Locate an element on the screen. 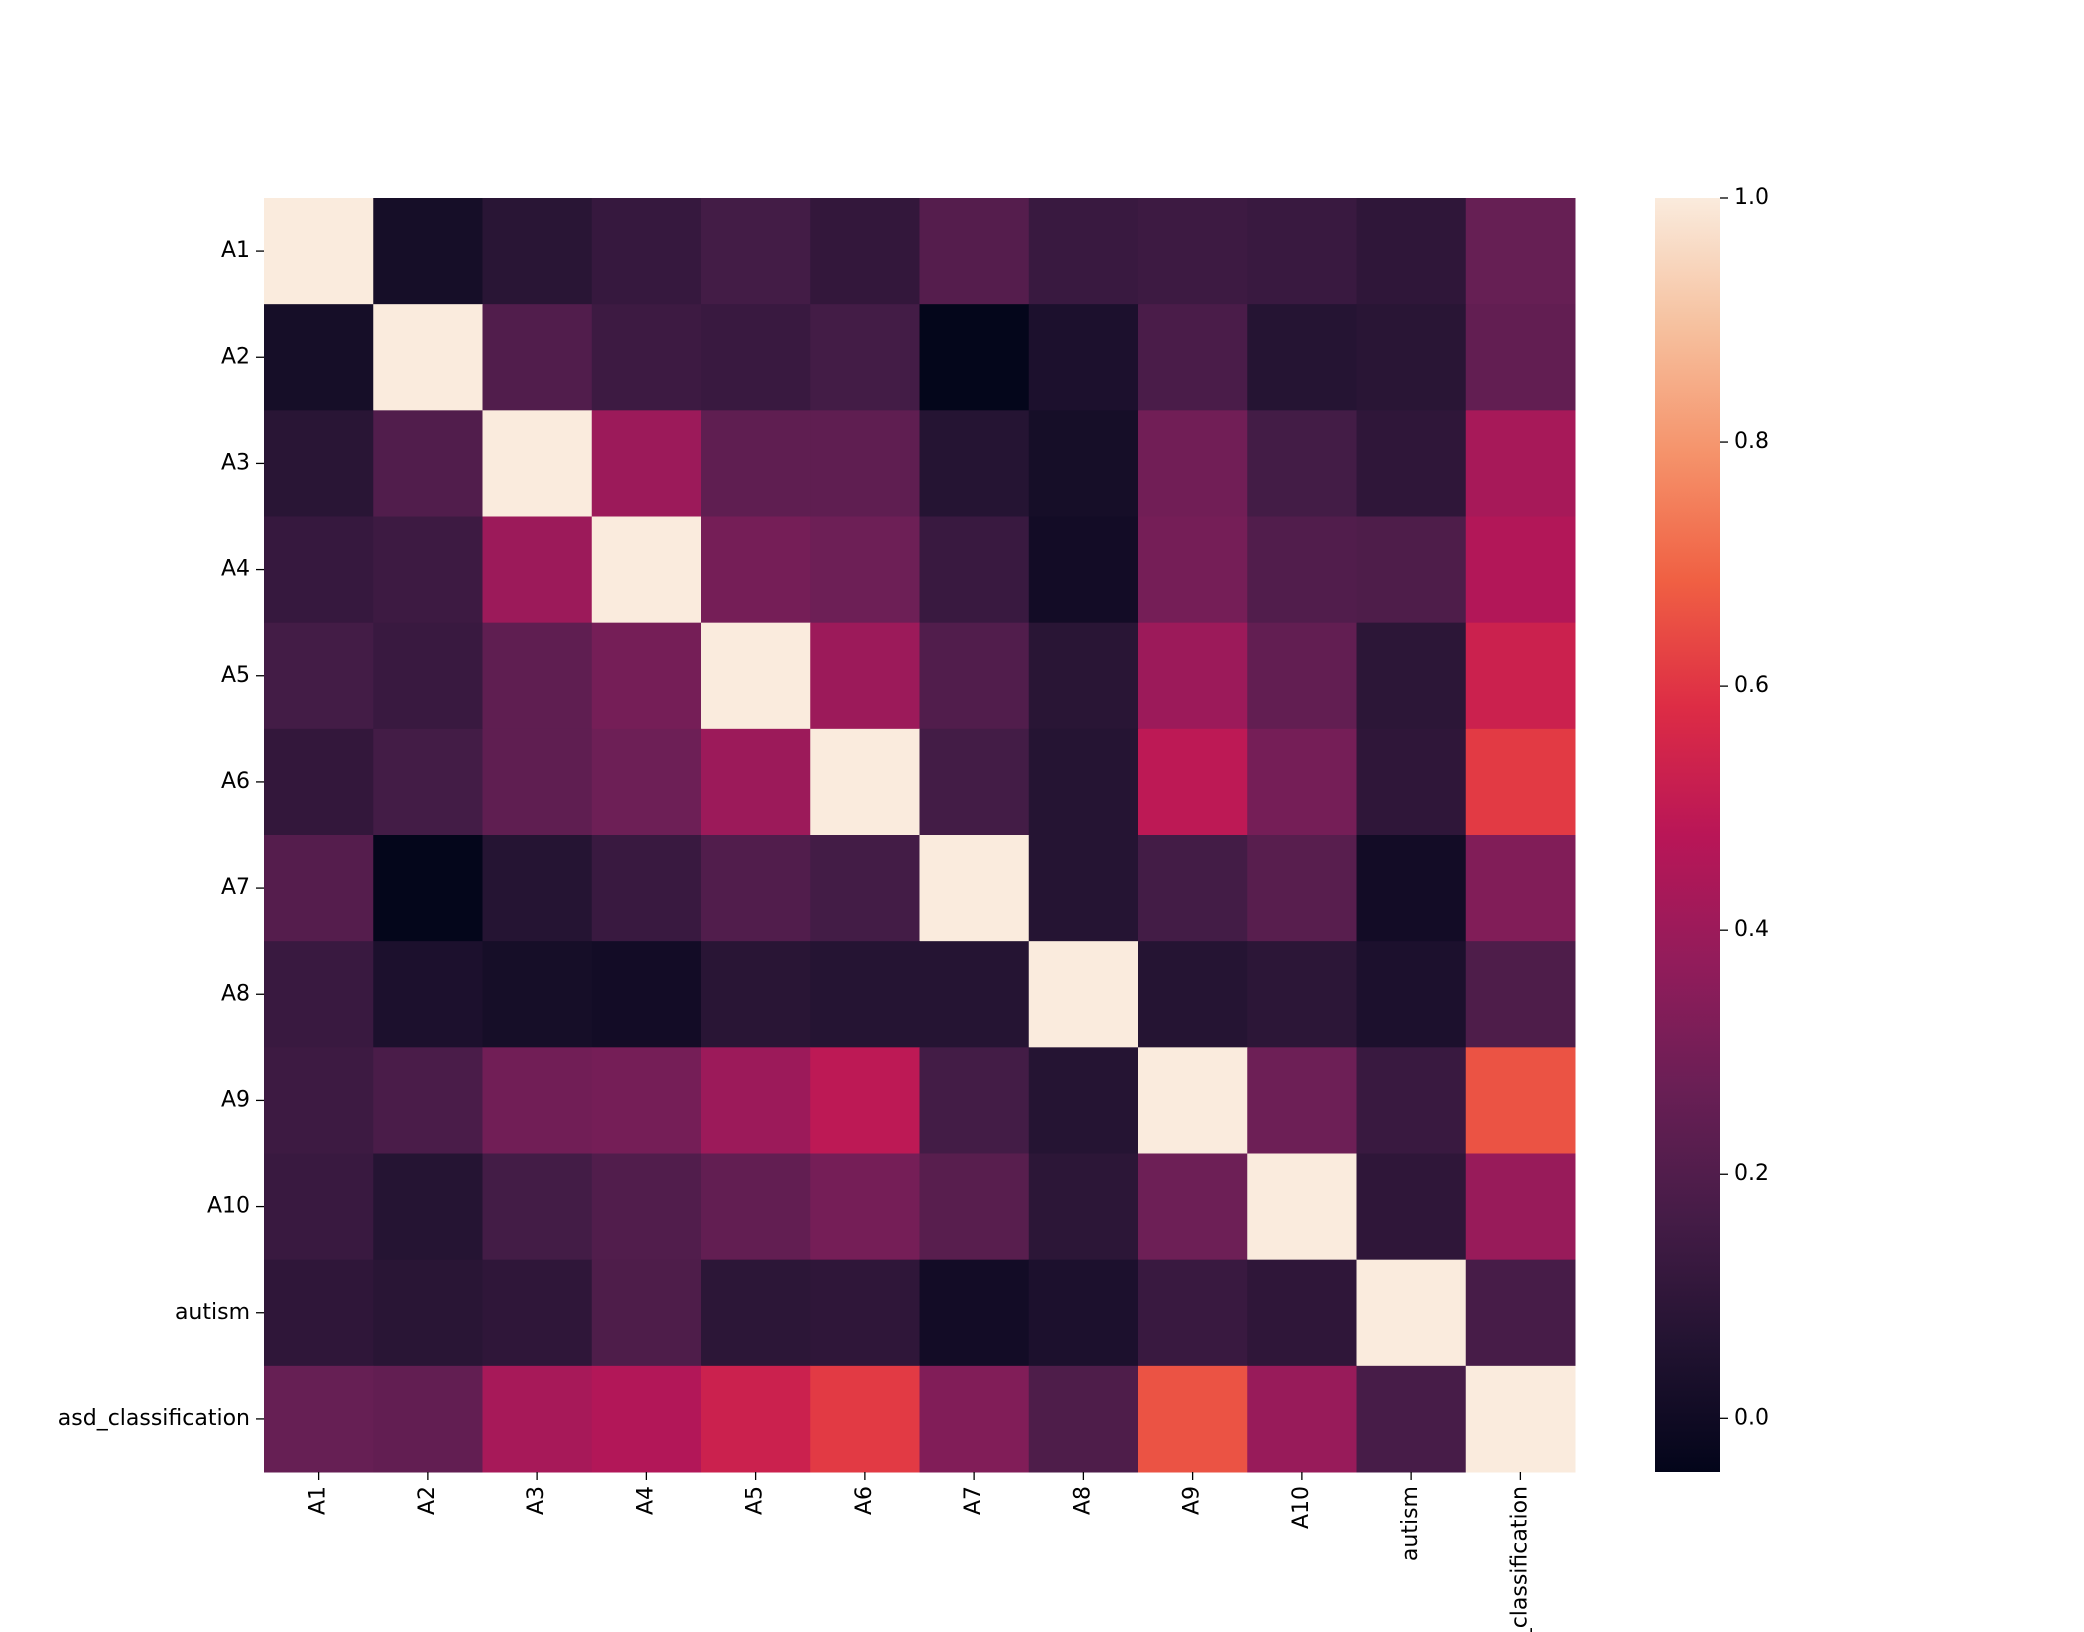  x-tick-label: autism is located at coordinates (1410, 1523).